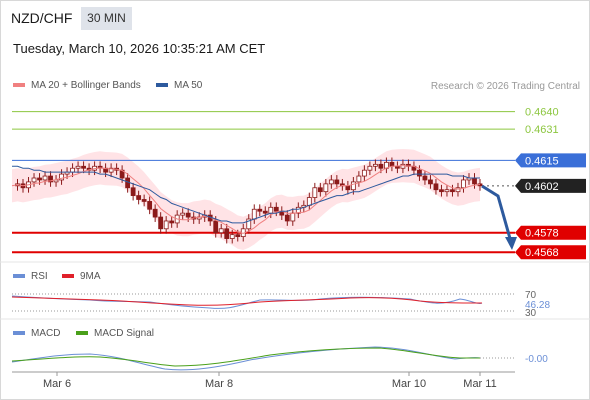 Image resolution: width=590 pixels, height=400 pixels. What do you see at coordinates (188, 85) in the screenshot?
I see `legend-ma50-label: MA 50` at bounding box center [188, 85].